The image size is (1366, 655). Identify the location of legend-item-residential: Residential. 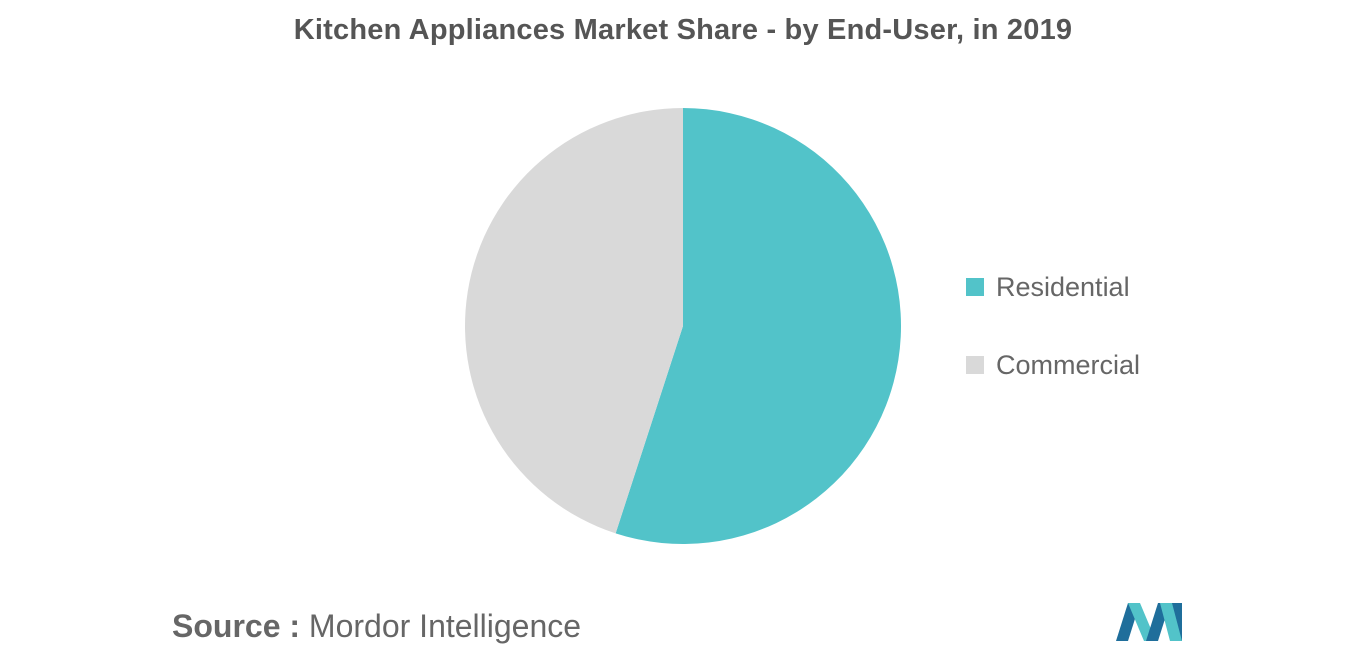
(1053, 287).